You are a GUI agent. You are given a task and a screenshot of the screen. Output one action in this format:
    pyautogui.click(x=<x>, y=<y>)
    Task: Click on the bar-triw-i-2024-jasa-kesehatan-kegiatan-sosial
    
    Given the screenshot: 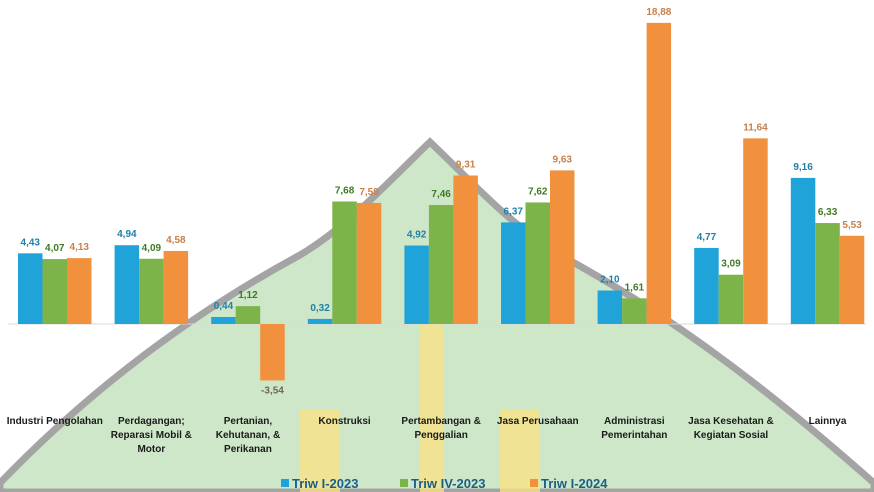 What is the action you would take?
    pyautogui.click(x=755, y=231)
    